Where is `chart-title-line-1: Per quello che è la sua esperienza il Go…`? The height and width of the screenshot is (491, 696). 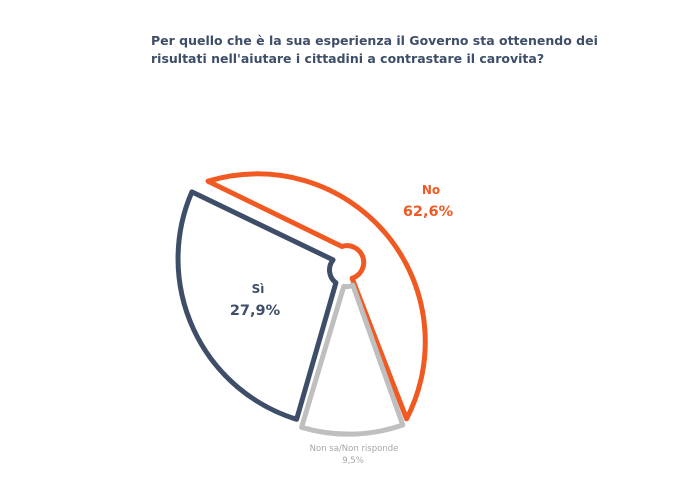
chart-title-line-1: Per quello che è la sua esperienza il Go… is located at coordinates (374, 40).